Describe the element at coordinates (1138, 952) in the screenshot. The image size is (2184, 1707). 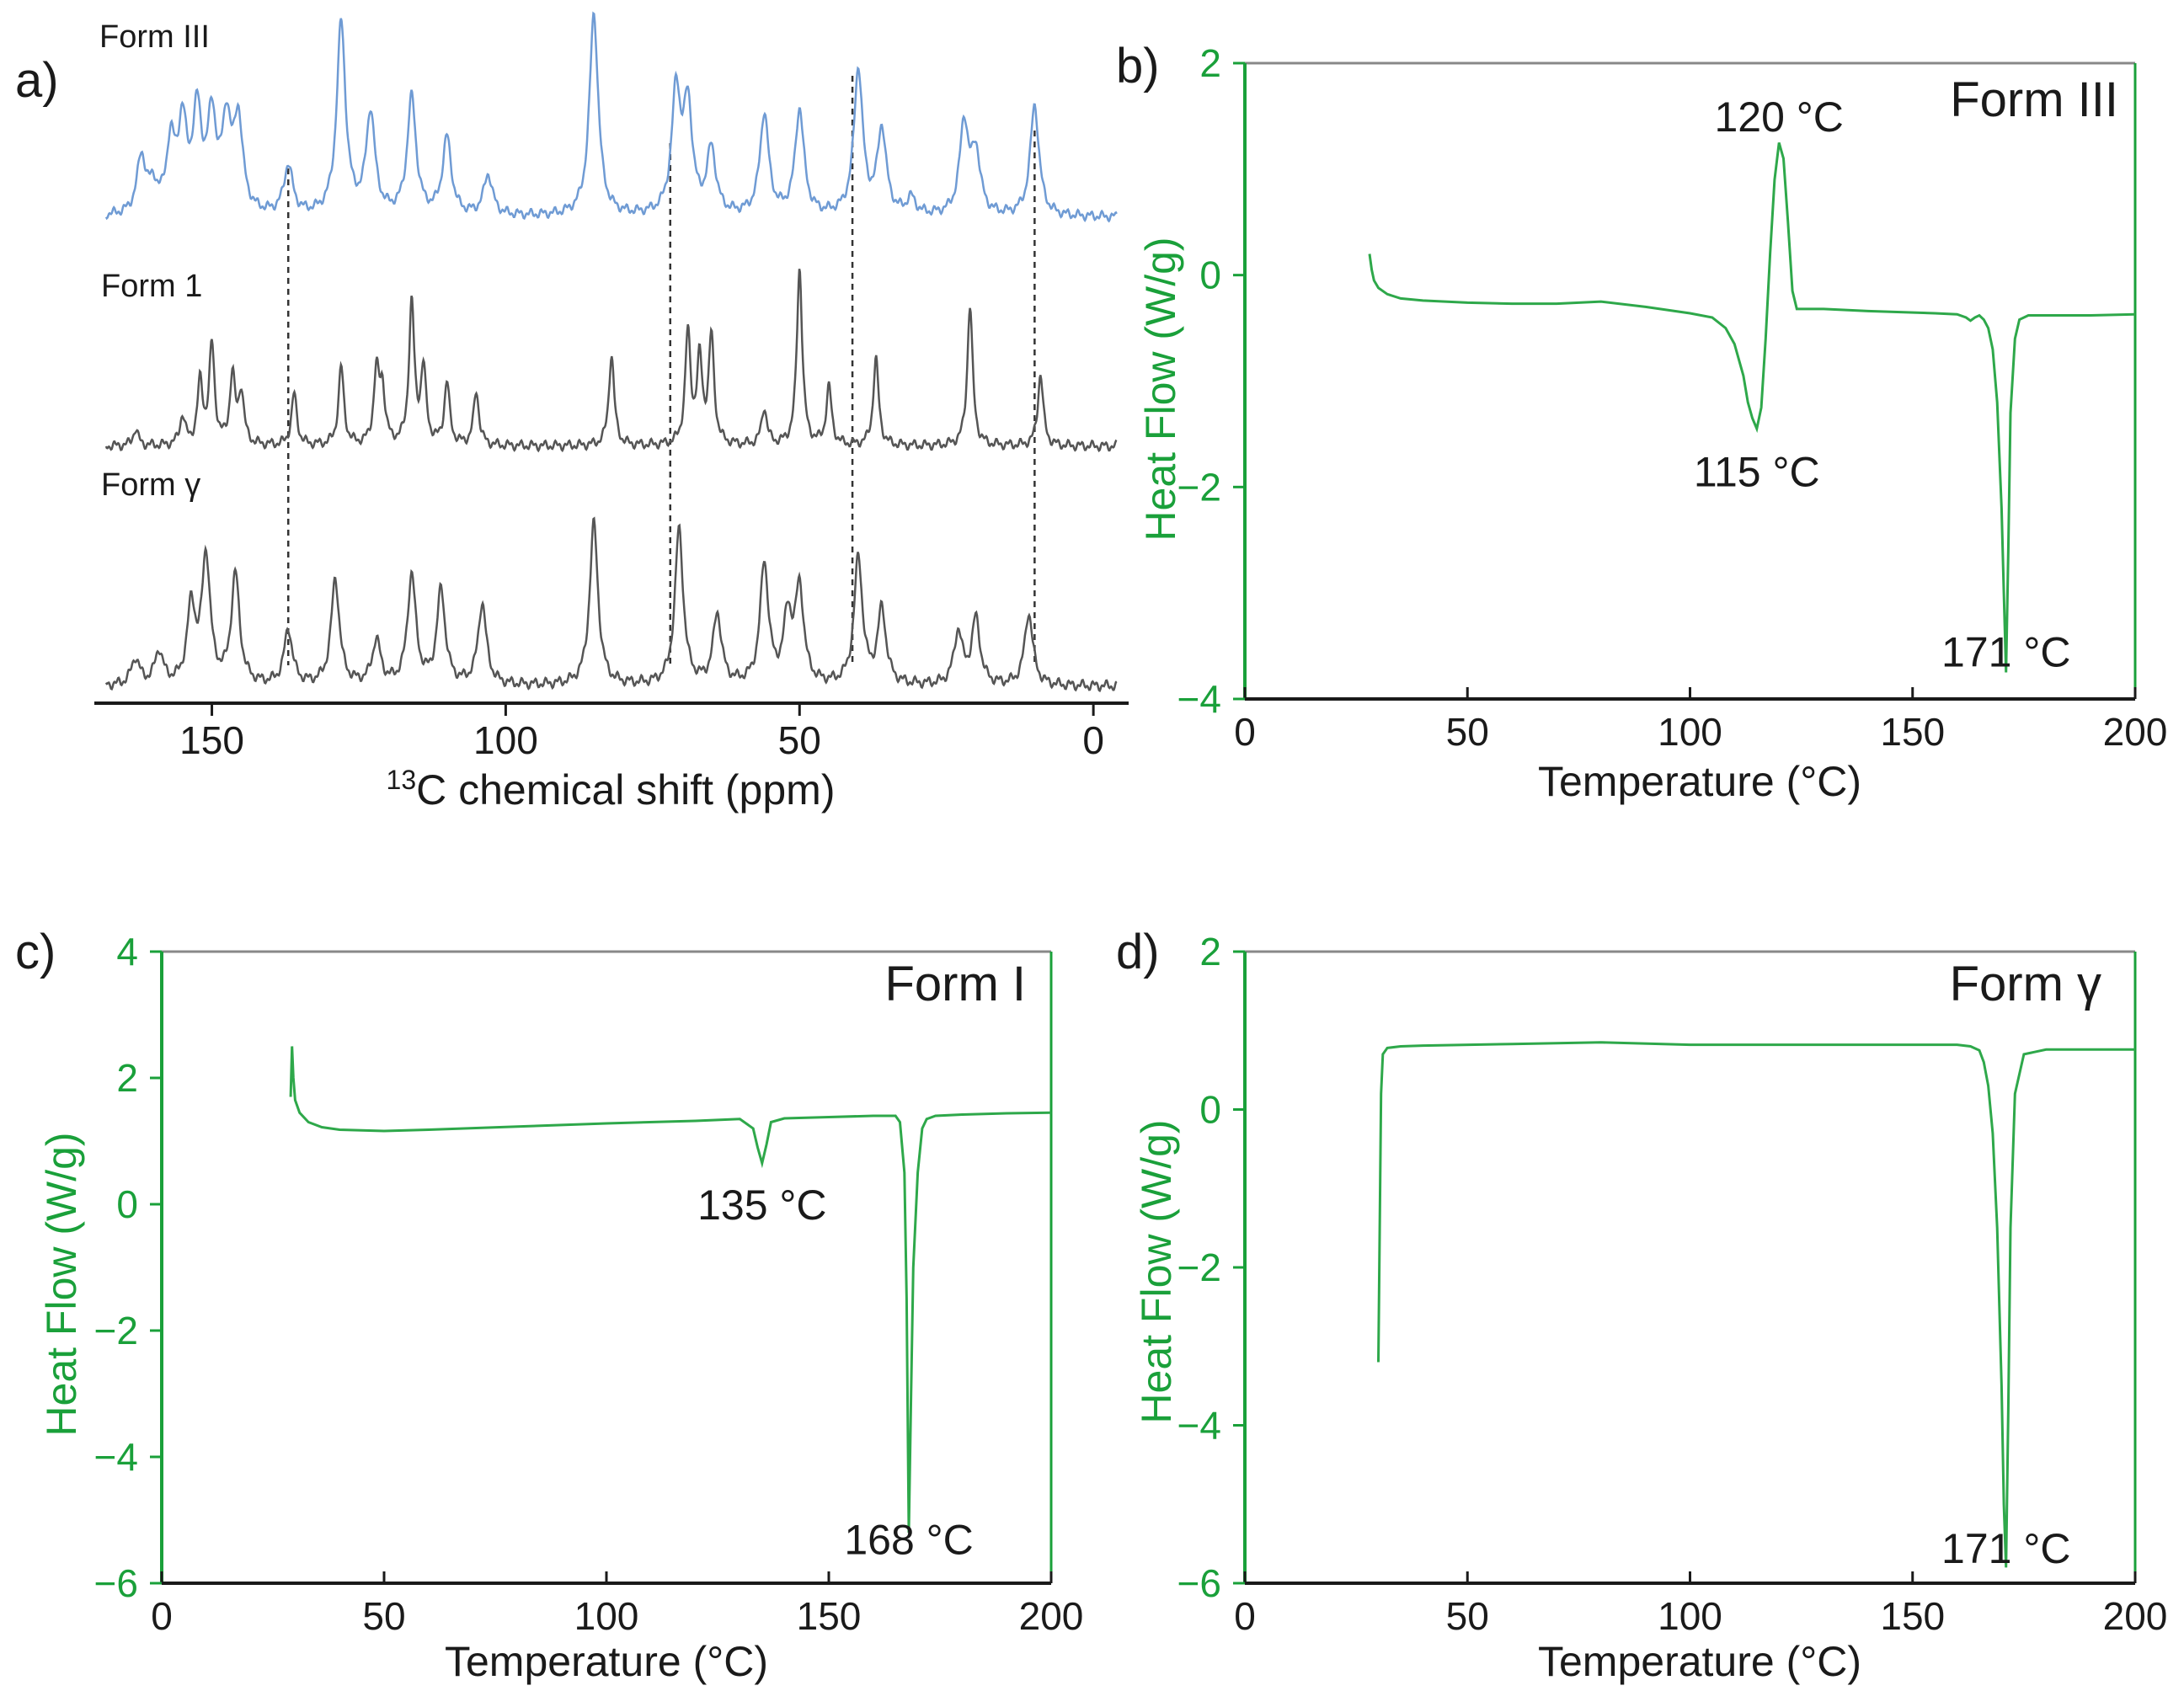
I see `panel-d-letter: d)` at that location.